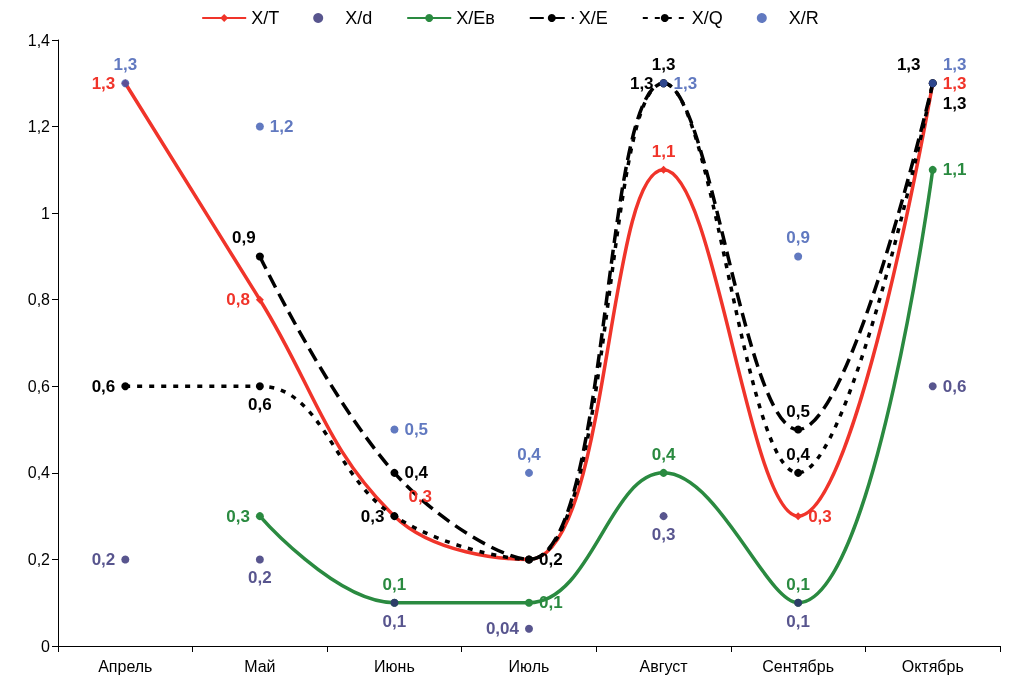 The height and width of the screenshot is (688, 1020). What do you see at coordinates (707, 18) in the screenshot?
I see `legend-label: X/Q` at bounding box center [707, 18].